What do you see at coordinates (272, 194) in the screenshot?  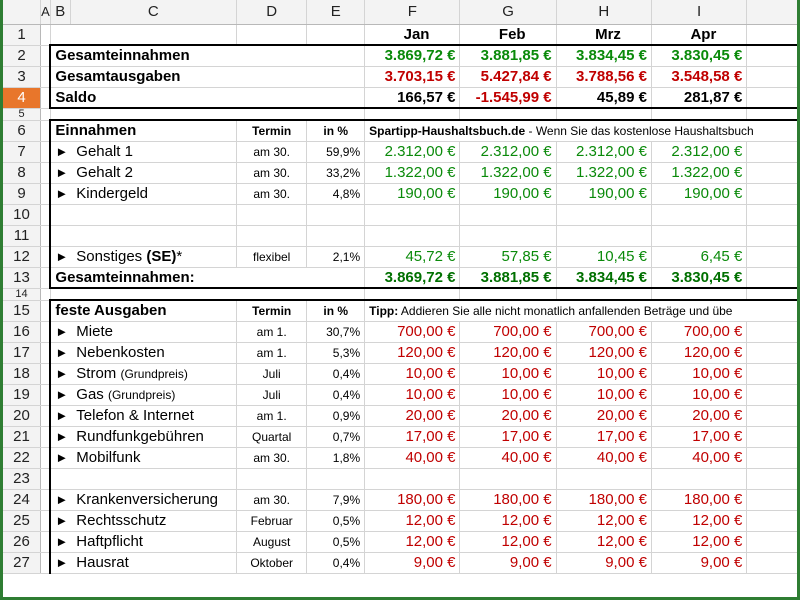 I see `income-row-termin: am 30.` at bounding box center [272, 194].